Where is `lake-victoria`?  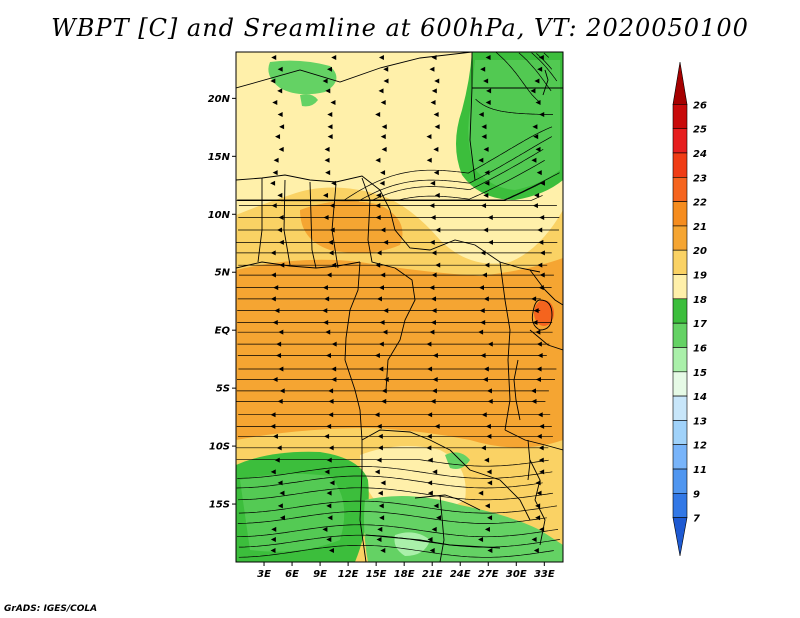 lake-victoria is located at coordinates (542, 315).